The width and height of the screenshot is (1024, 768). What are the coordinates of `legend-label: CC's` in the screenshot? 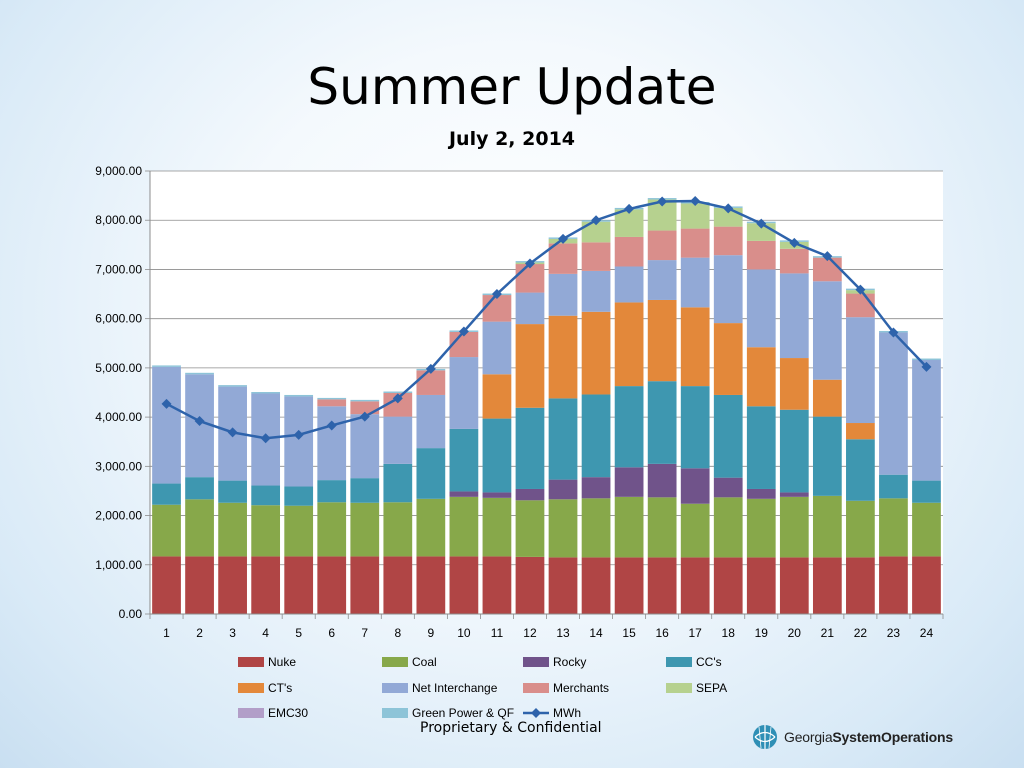 It's located at (709, 662).